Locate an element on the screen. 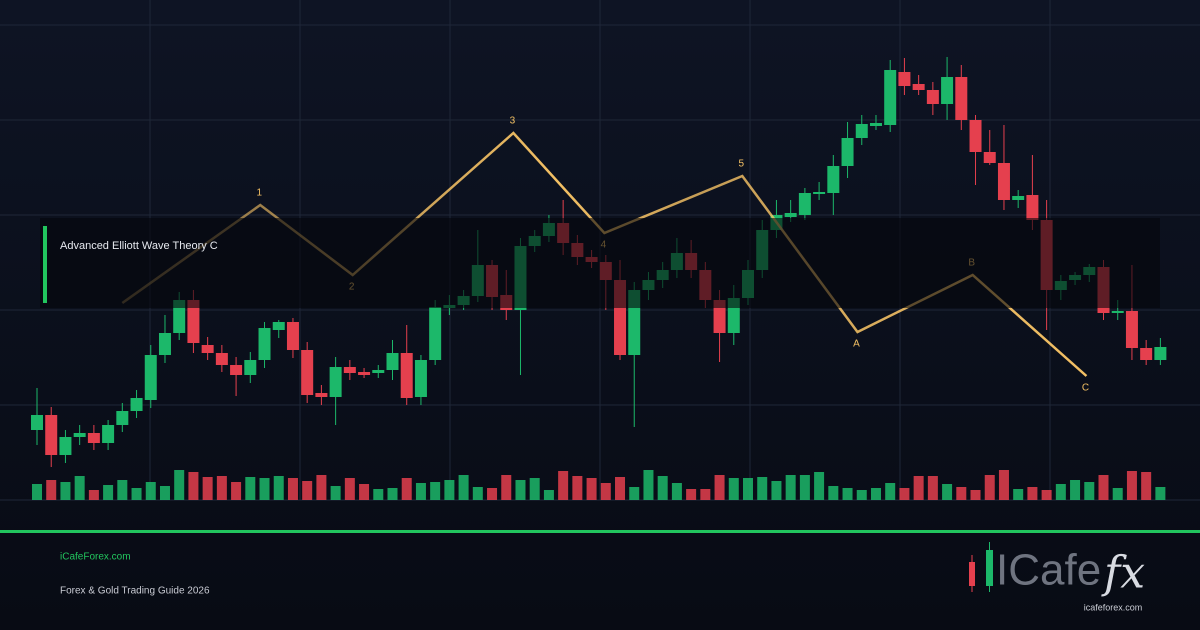 This screenshot has width=1200, height=630. wave-label: 3 is located at coordinates (513, 121).